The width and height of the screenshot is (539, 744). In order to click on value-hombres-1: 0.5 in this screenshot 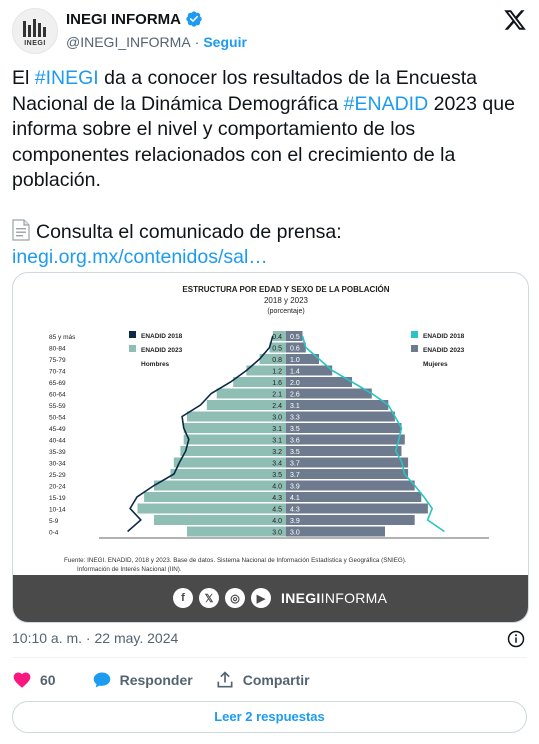, I will do `click(277, 349)`.